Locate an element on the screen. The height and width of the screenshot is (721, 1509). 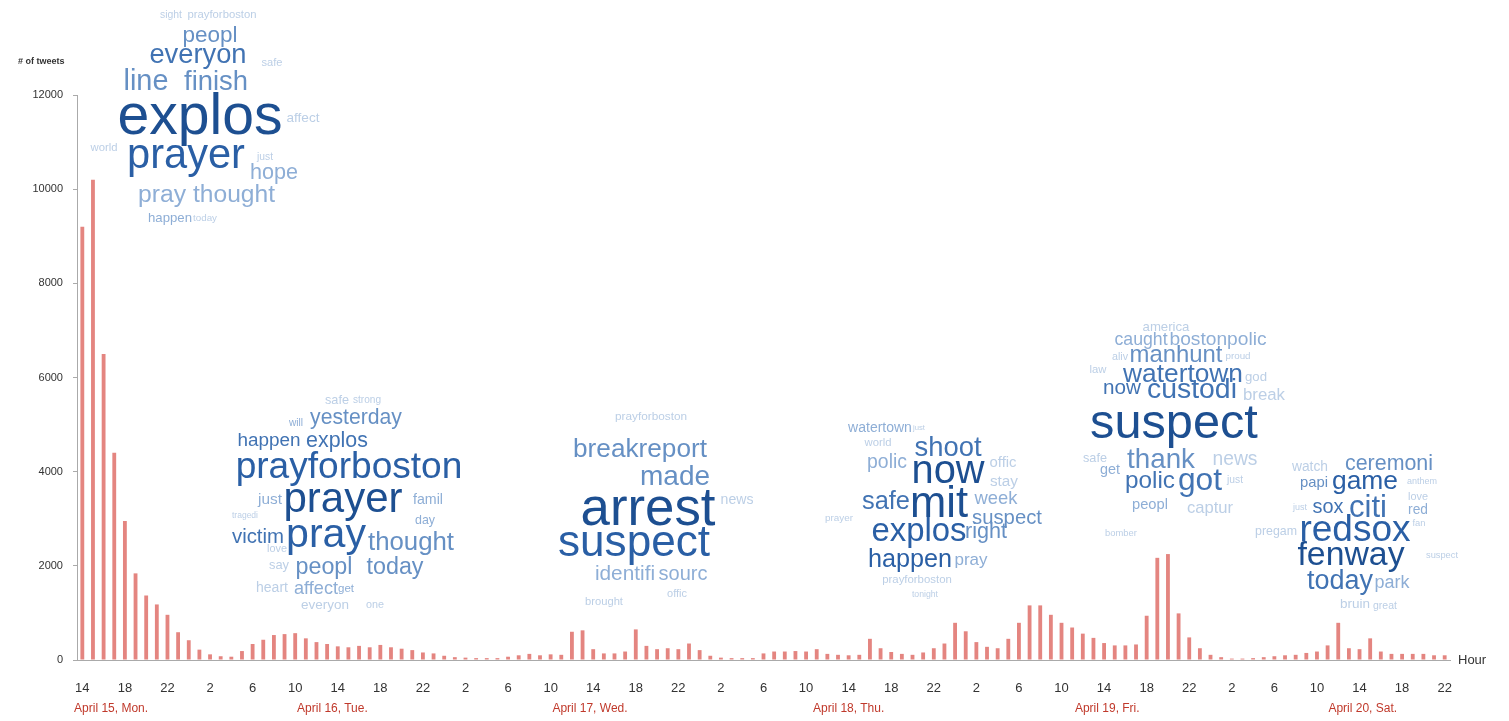
text: April 20, Sat. is located at coordinates (1363, 708).